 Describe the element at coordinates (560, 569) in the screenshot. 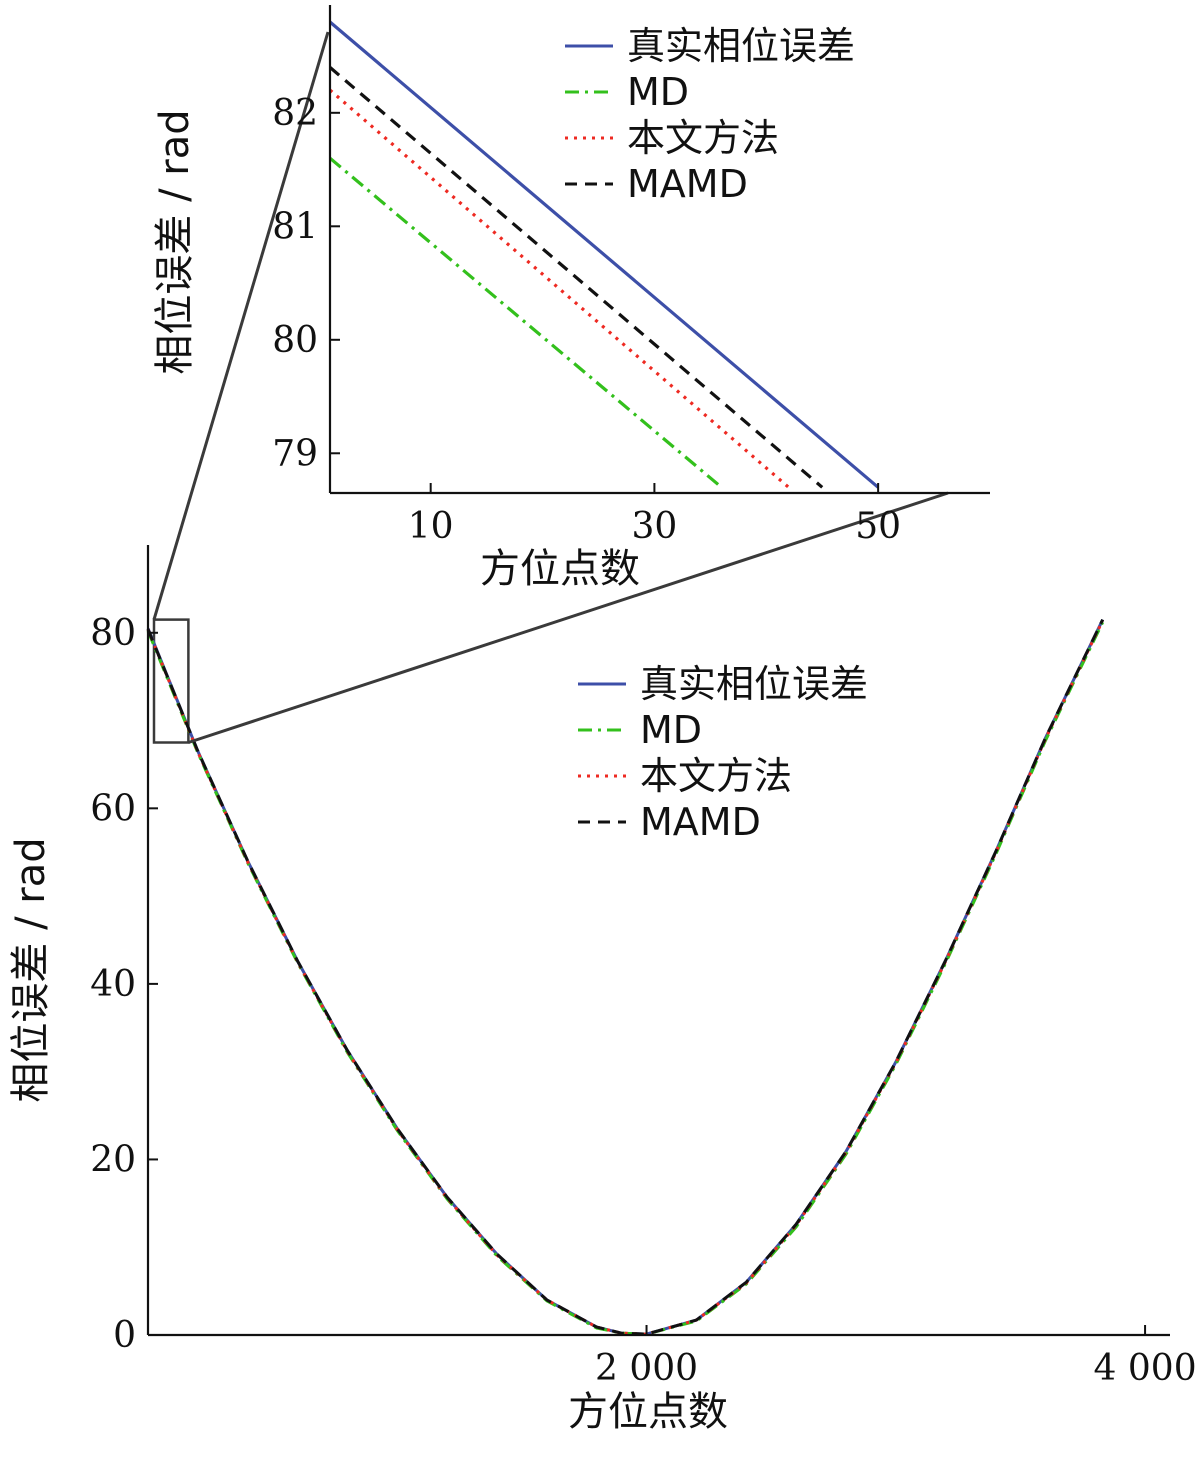

I see `inset-x-axis-label: 方位点数` at that location.